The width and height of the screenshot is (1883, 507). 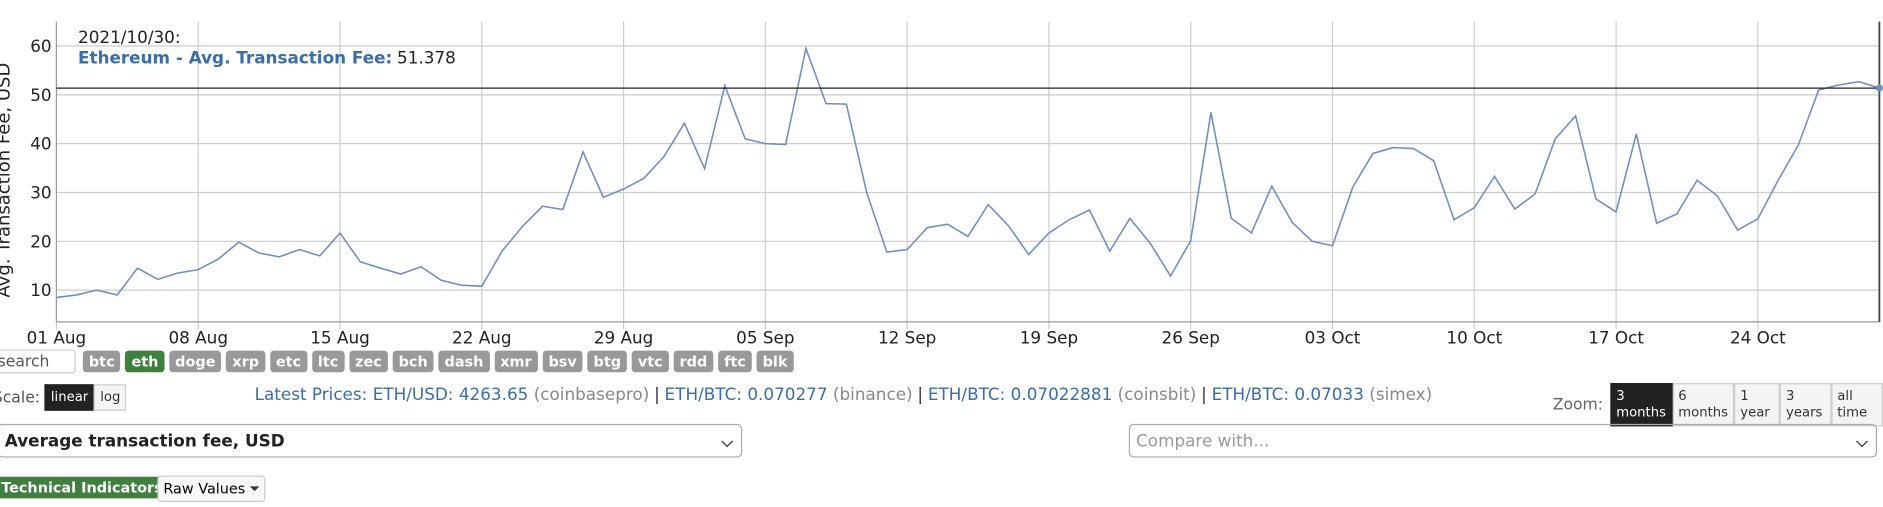 I want to click on tooltip-value: Ethereum - Avg. Transaction Fee: 51.378, so click(x=267, y=58).